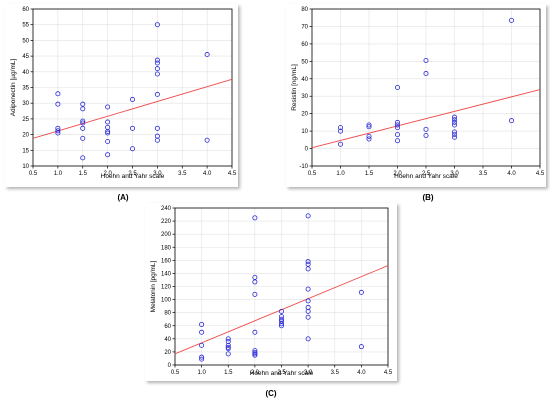 The height and width of the screenshot is (403, 550). Describe the element at coordinates (304, 27) in the screenshot. I see `y-tick-label: 70` at that location.